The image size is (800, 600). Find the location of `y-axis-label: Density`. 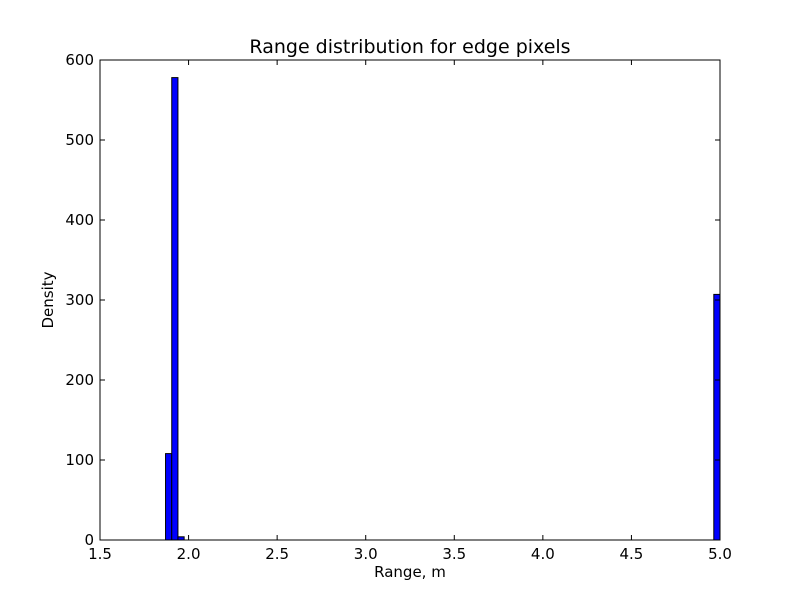

y-axis-label: Density is located at coordinates (48, 299).